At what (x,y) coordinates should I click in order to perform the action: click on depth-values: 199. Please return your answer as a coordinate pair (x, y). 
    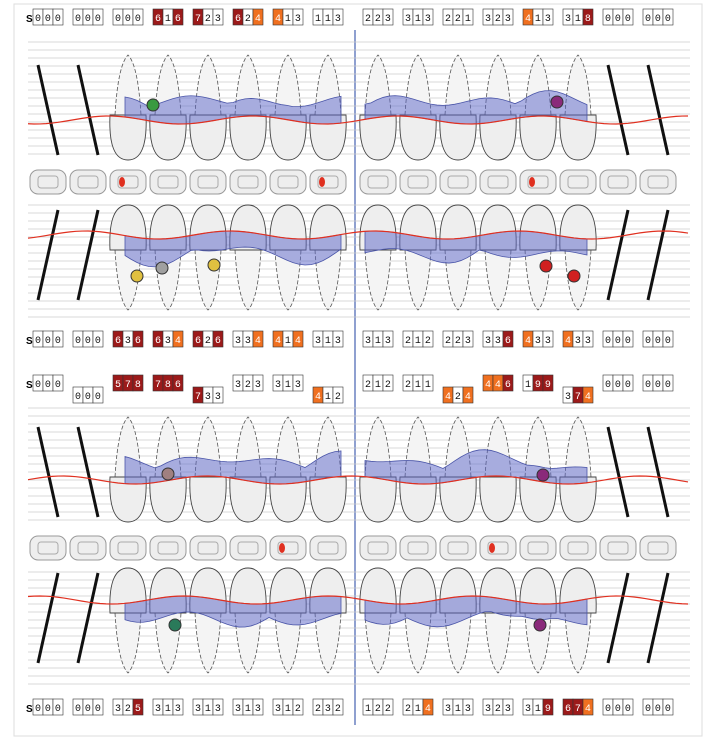
    Looking at the image, I should click on (540, 385).